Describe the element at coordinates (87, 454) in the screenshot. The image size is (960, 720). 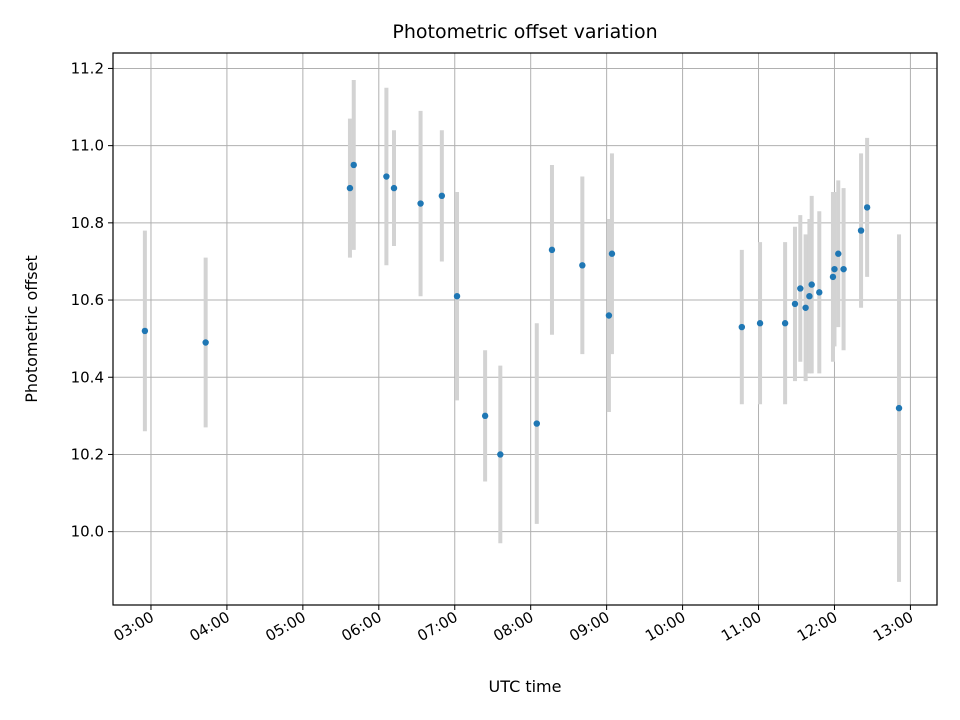
I see `y-tick-label: 10.2` at that location.